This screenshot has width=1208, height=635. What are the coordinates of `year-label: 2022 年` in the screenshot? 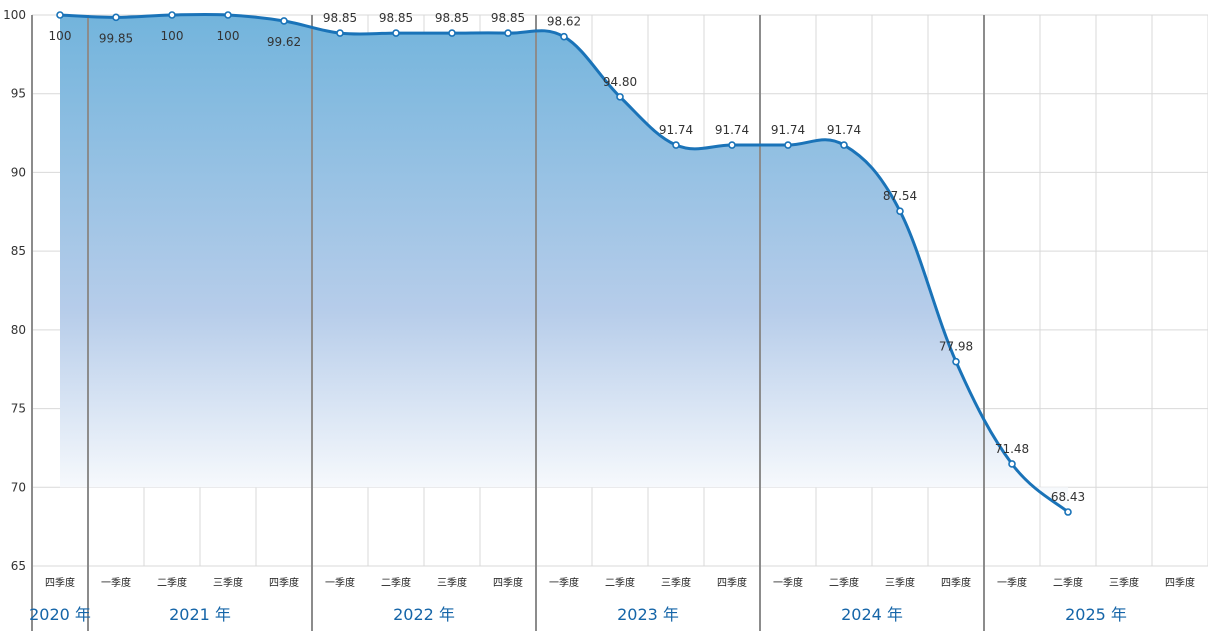 It's located at (424, 614).